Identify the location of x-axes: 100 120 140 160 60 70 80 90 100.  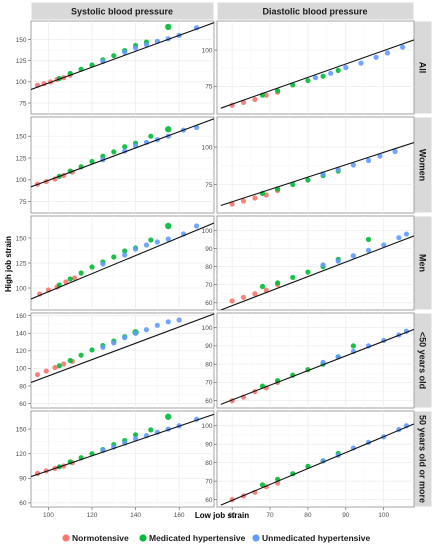
(216, 513).